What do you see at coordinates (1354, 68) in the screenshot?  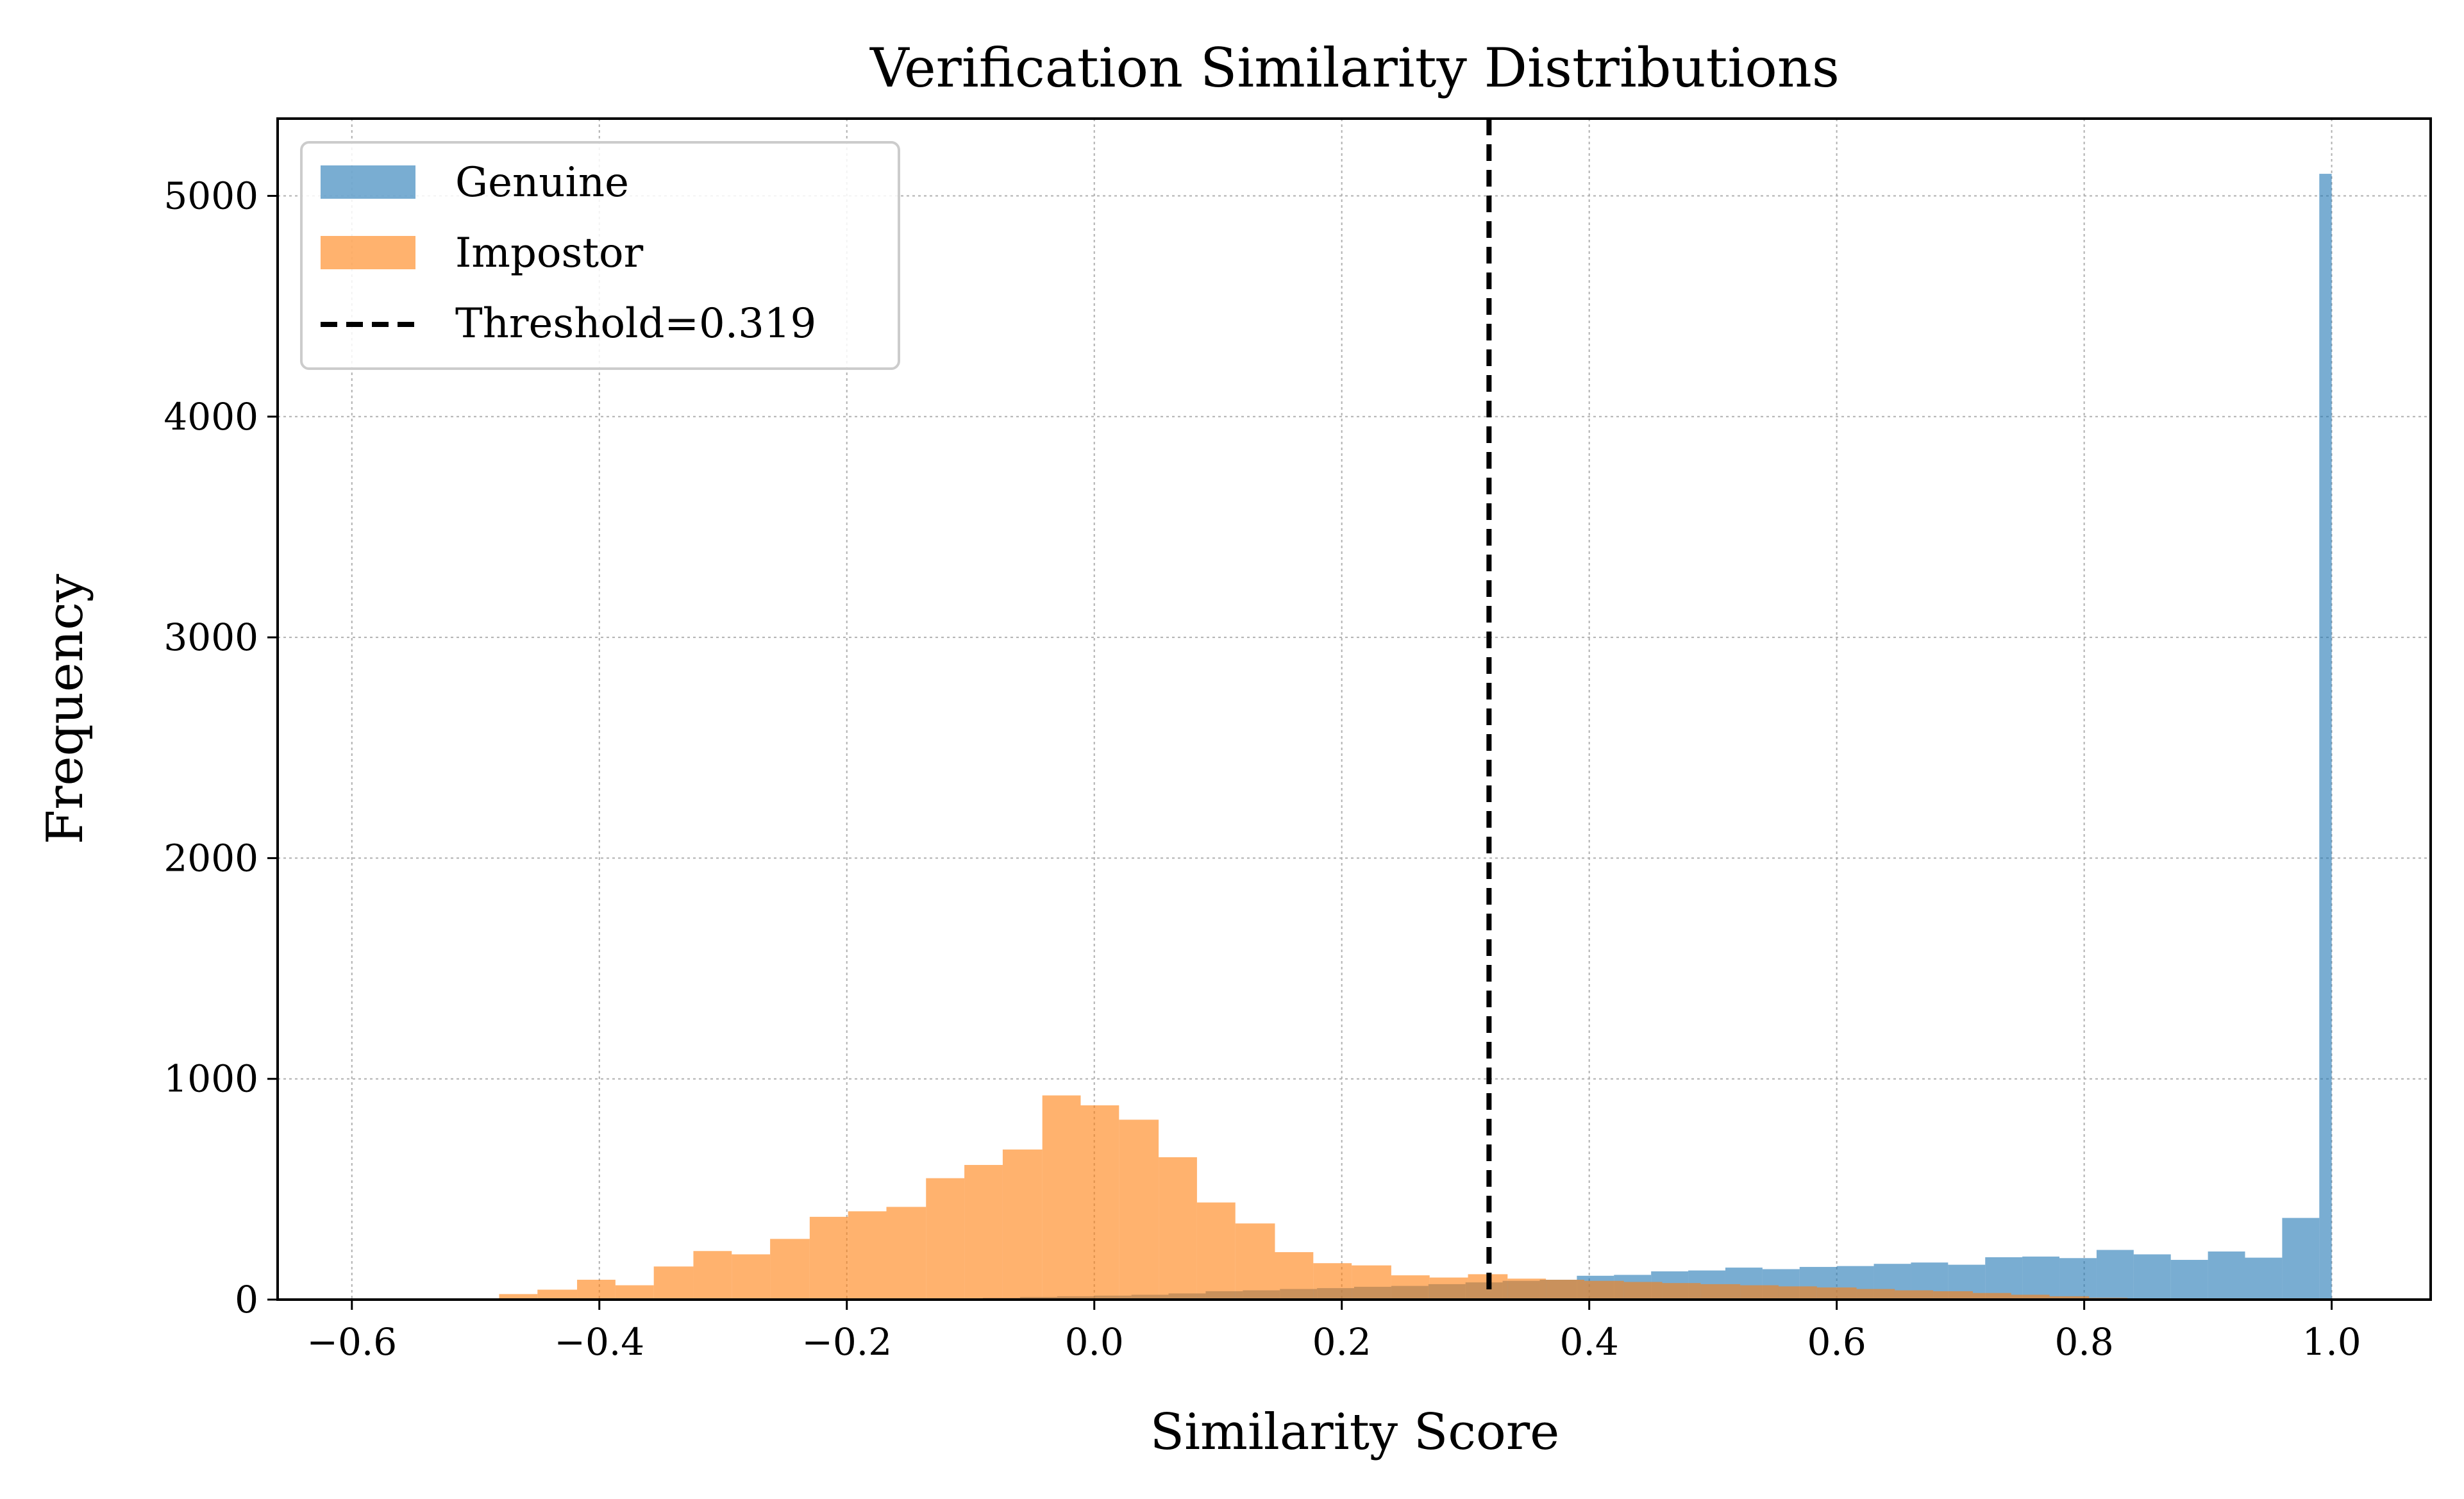 I see `chart-title: Verification Similarity Distributions` at bounding box center [1354, 68].